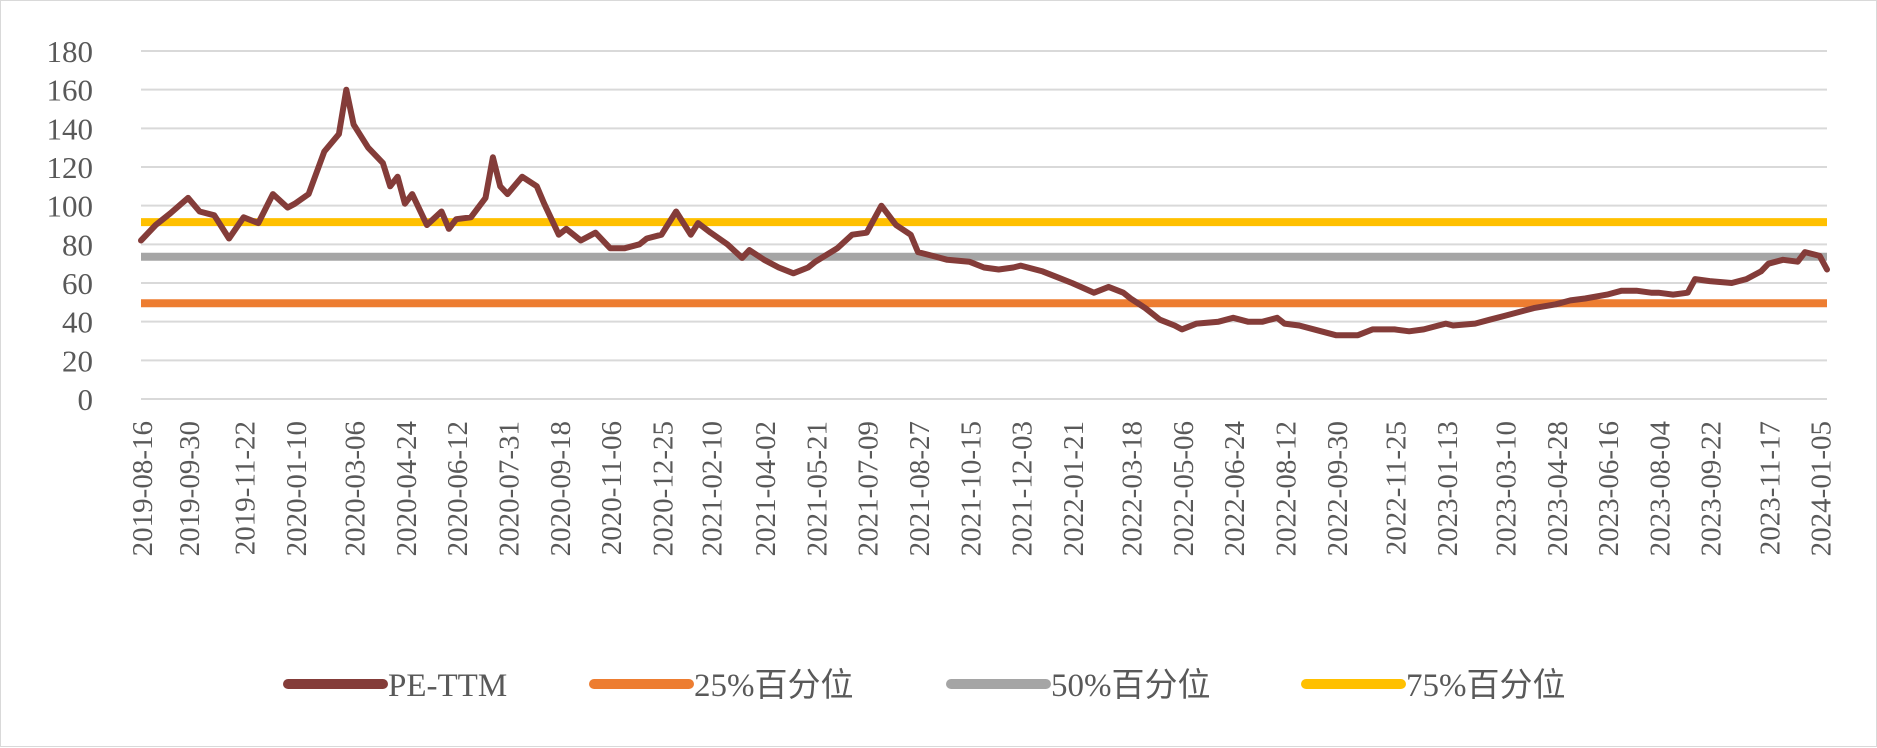  I want to click on y-tick-label: 140, so click(70, 128).